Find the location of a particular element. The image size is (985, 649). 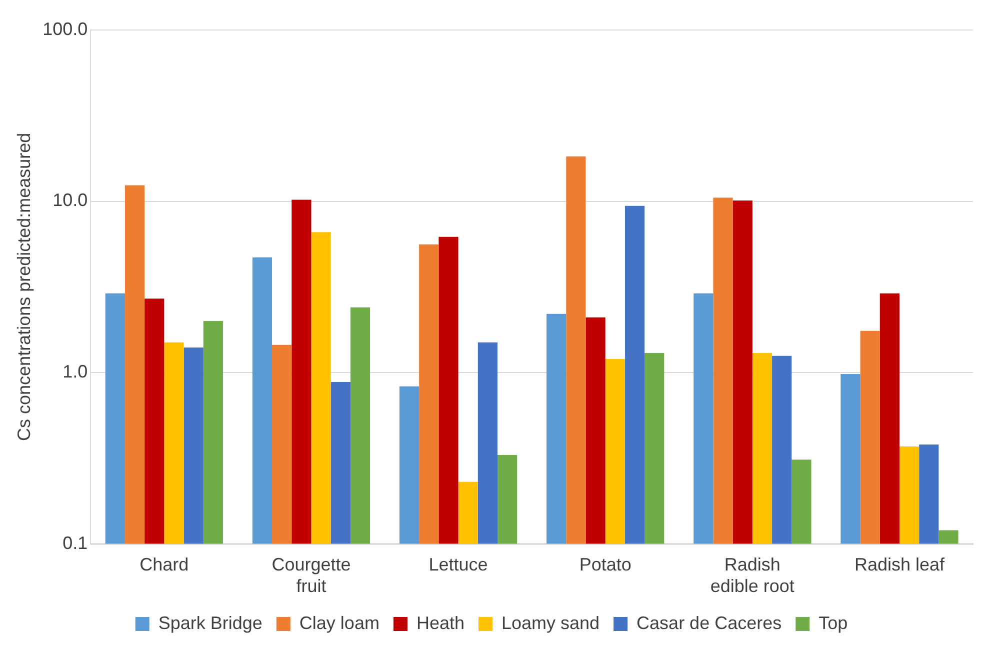

legend-label: Loamy sand is located at coordinates (550, 622).